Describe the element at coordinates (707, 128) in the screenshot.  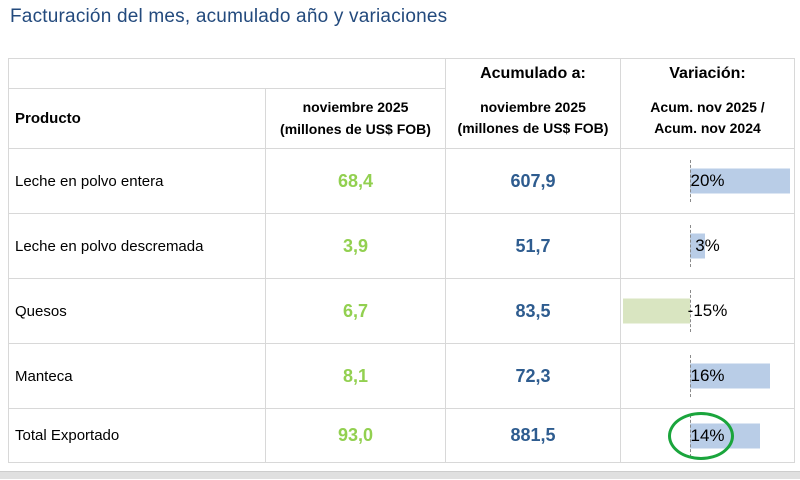
I see `variacion-ratio-label-2: Acum. nov 2024` at that location.